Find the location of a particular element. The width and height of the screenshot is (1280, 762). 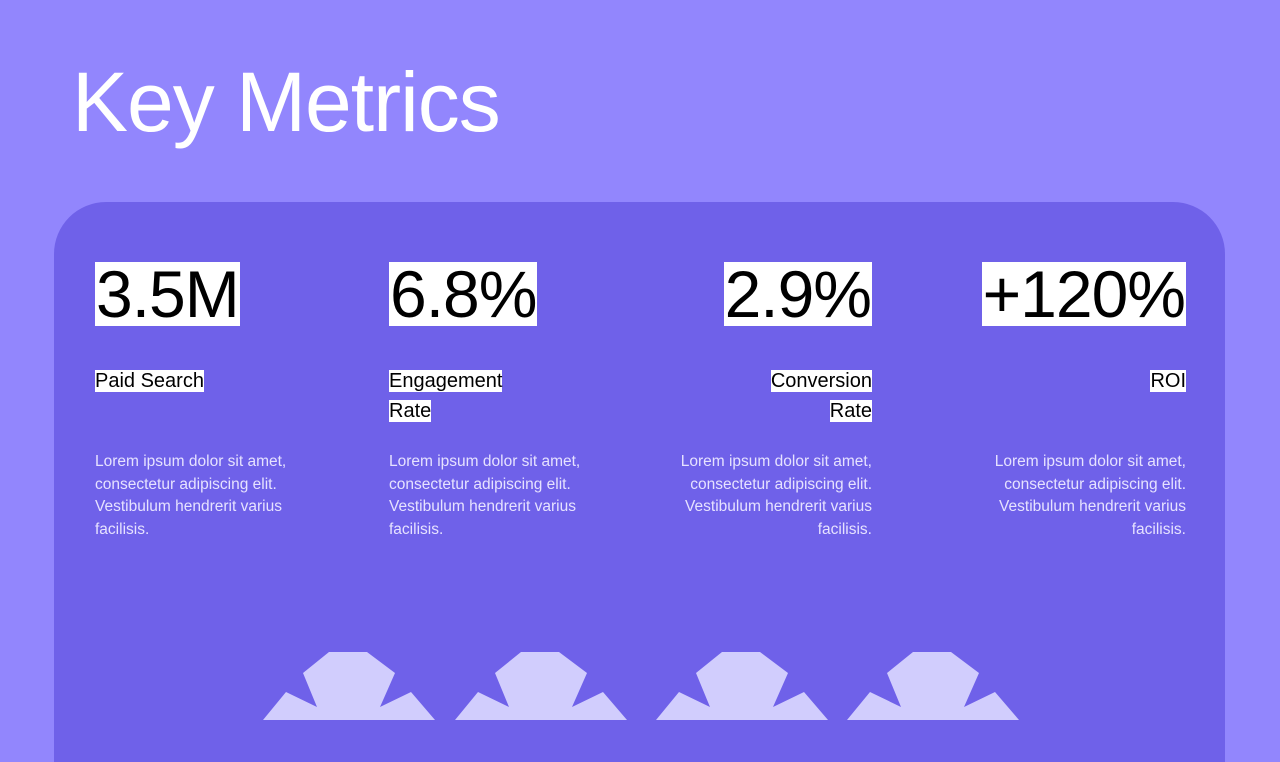

metric-label: ROI is located at coordinates (1168, 381).